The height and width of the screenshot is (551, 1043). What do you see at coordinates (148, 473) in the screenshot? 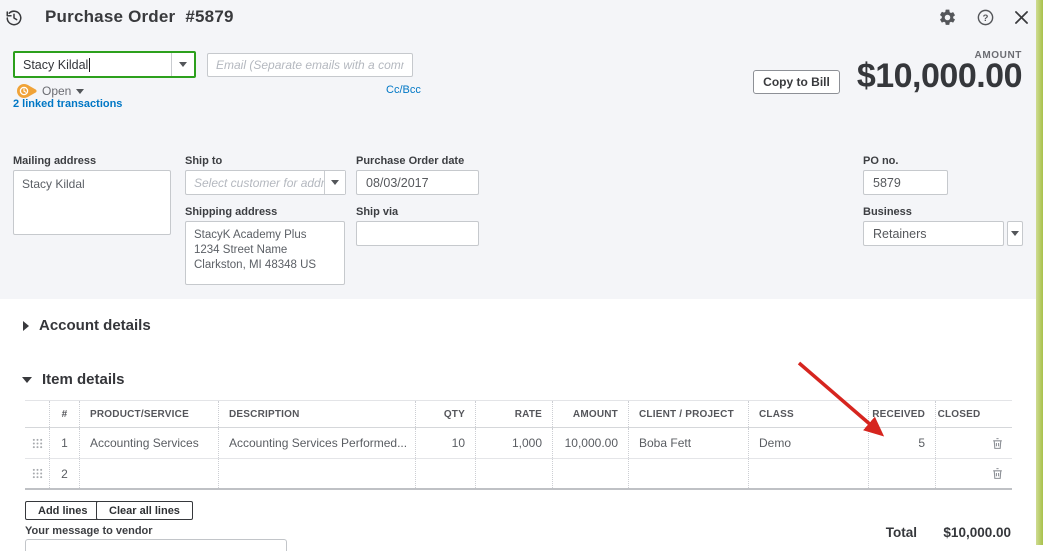
I see `product-cell` at bounding box center [148, 473].